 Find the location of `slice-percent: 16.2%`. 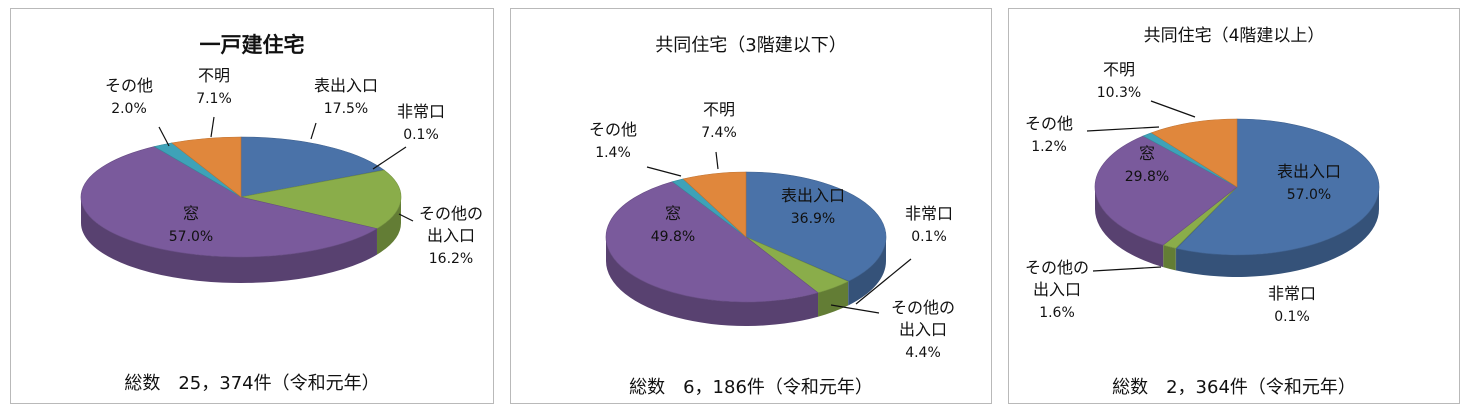

slice-percent: 16.2% is located at coordinates (451, 259).